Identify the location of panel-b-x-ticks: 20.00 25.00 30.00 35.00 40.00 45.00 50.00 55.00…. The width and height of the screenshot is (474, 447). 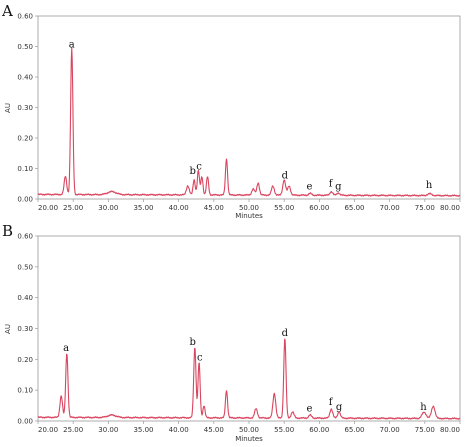
(249, 427).